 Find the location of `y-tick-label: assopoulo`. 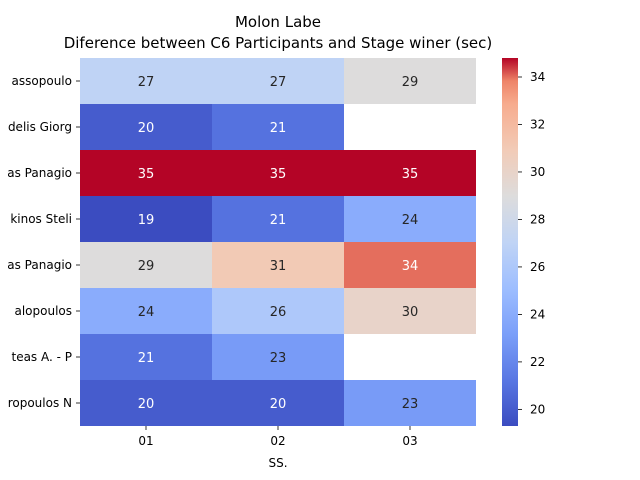

y-tick-label: assopoulo is located at coordinates (42, 81).